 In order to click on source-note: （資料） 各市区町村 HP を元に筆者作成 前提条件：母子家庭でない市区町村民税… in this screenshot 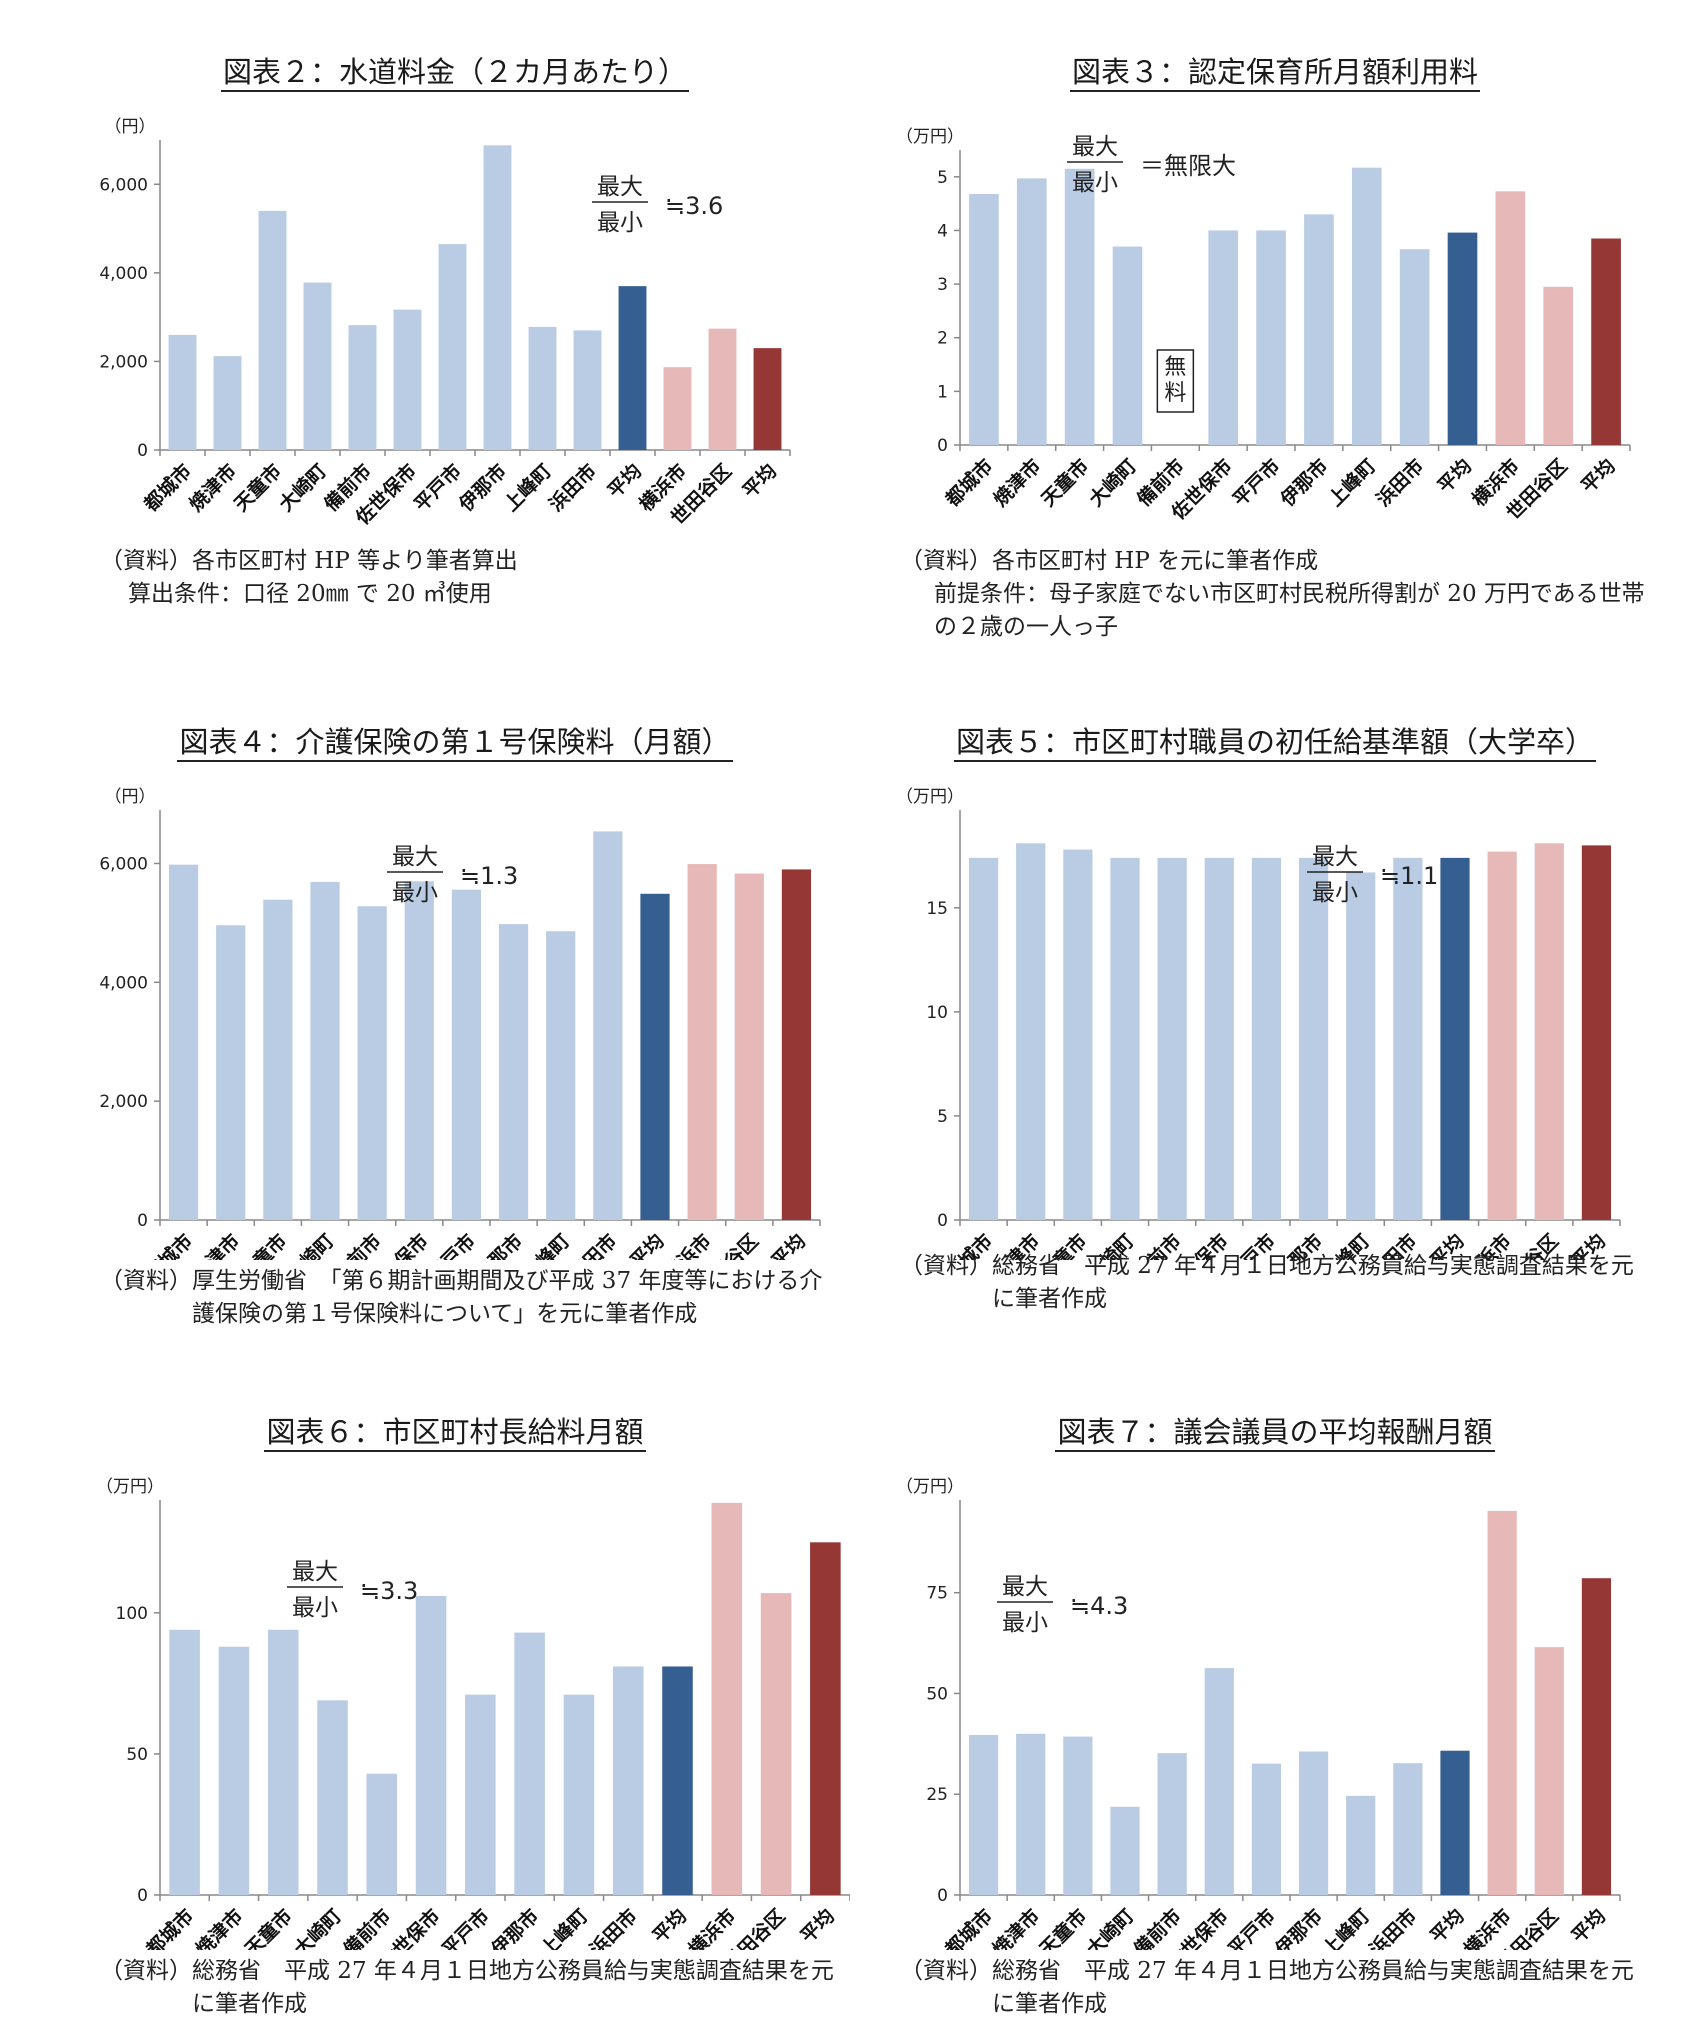, I will do `click(1275, 594)`.